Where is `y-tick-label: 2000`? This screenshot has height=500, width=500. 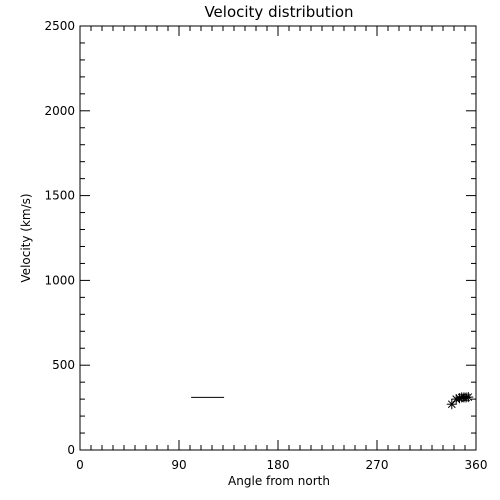
y-tick-label: 2000 is located at coordinates (59, 111).